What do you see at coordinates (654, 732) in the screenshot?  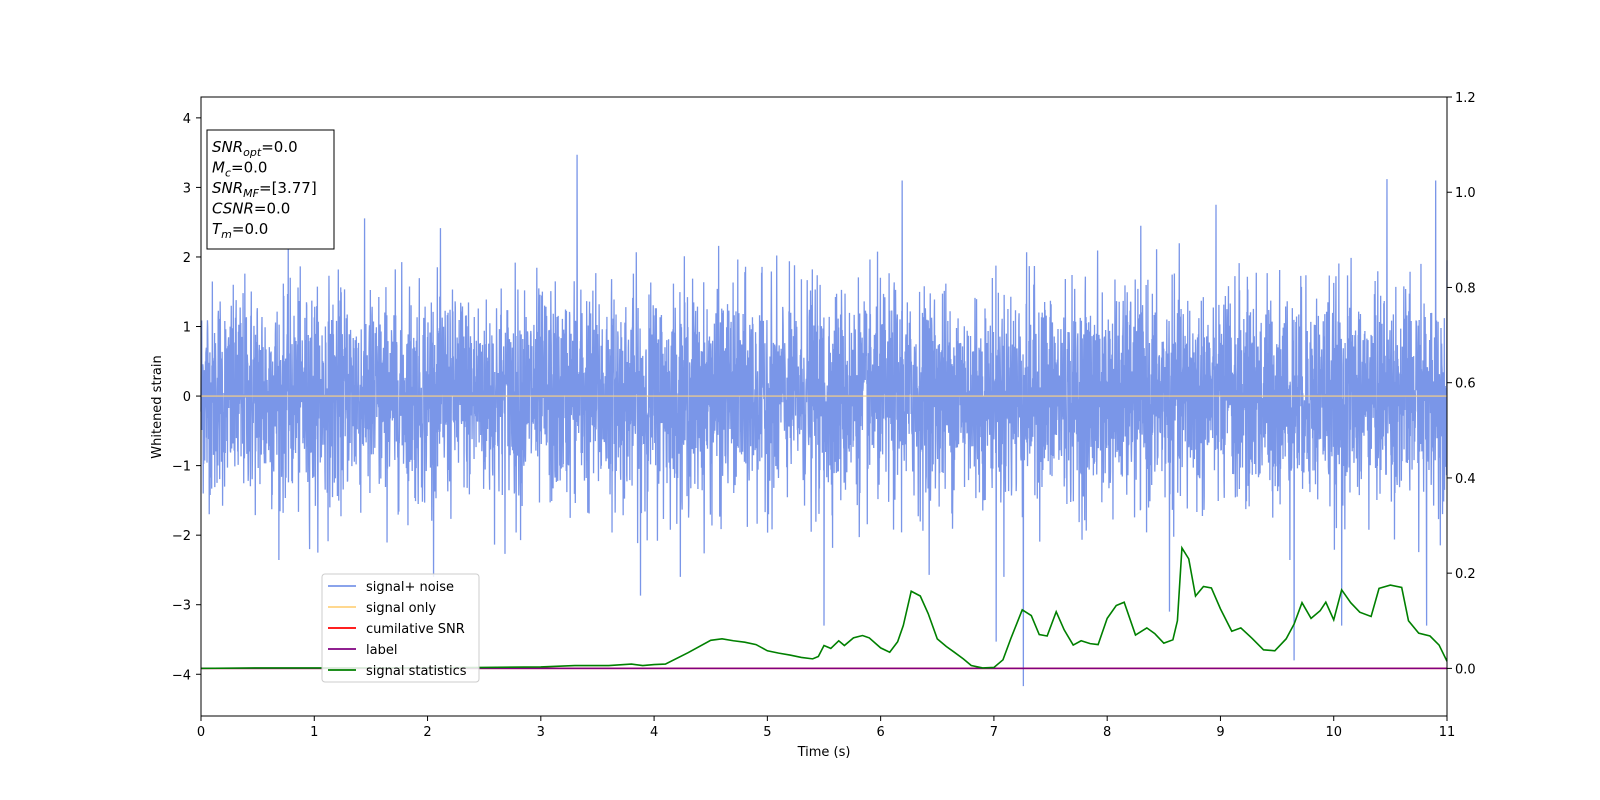 I see `x-tick-label: 4` at bounding box center [654, 732].